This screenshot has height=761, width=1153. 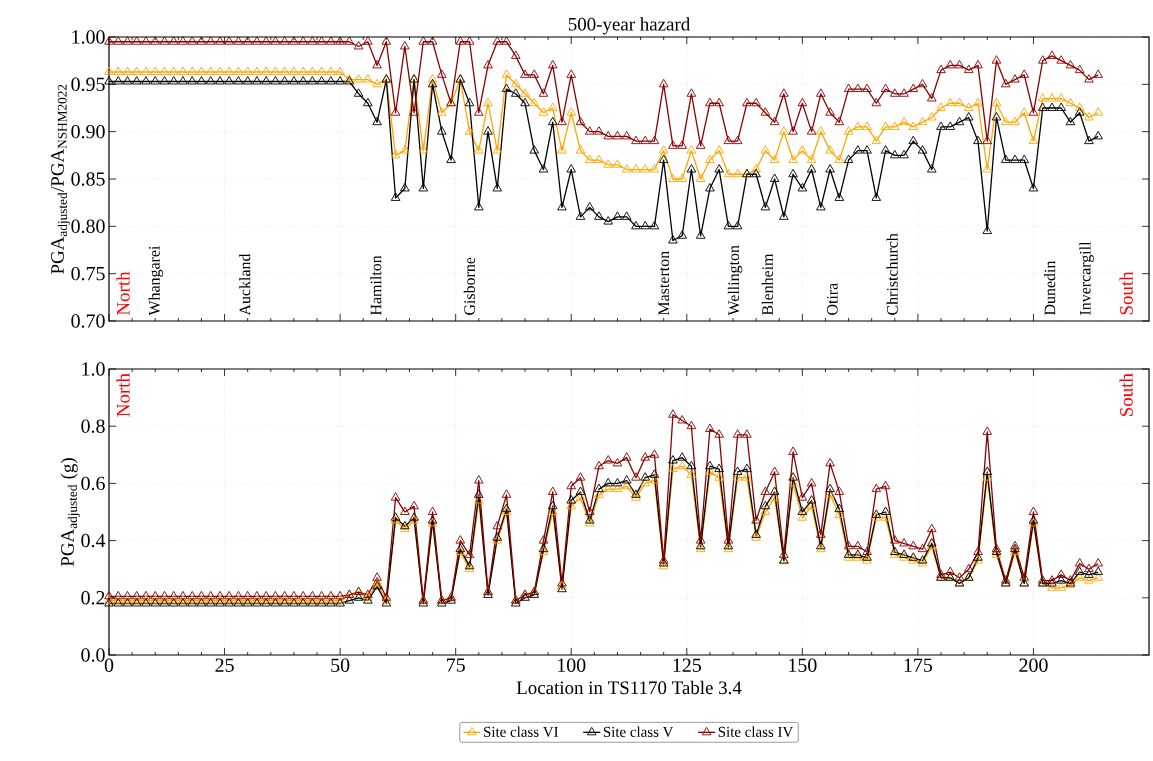 What do you see at coordinates (245, 284) in the screenshot?
I see `annotation: Auckland` at bounding box center [245, 284].